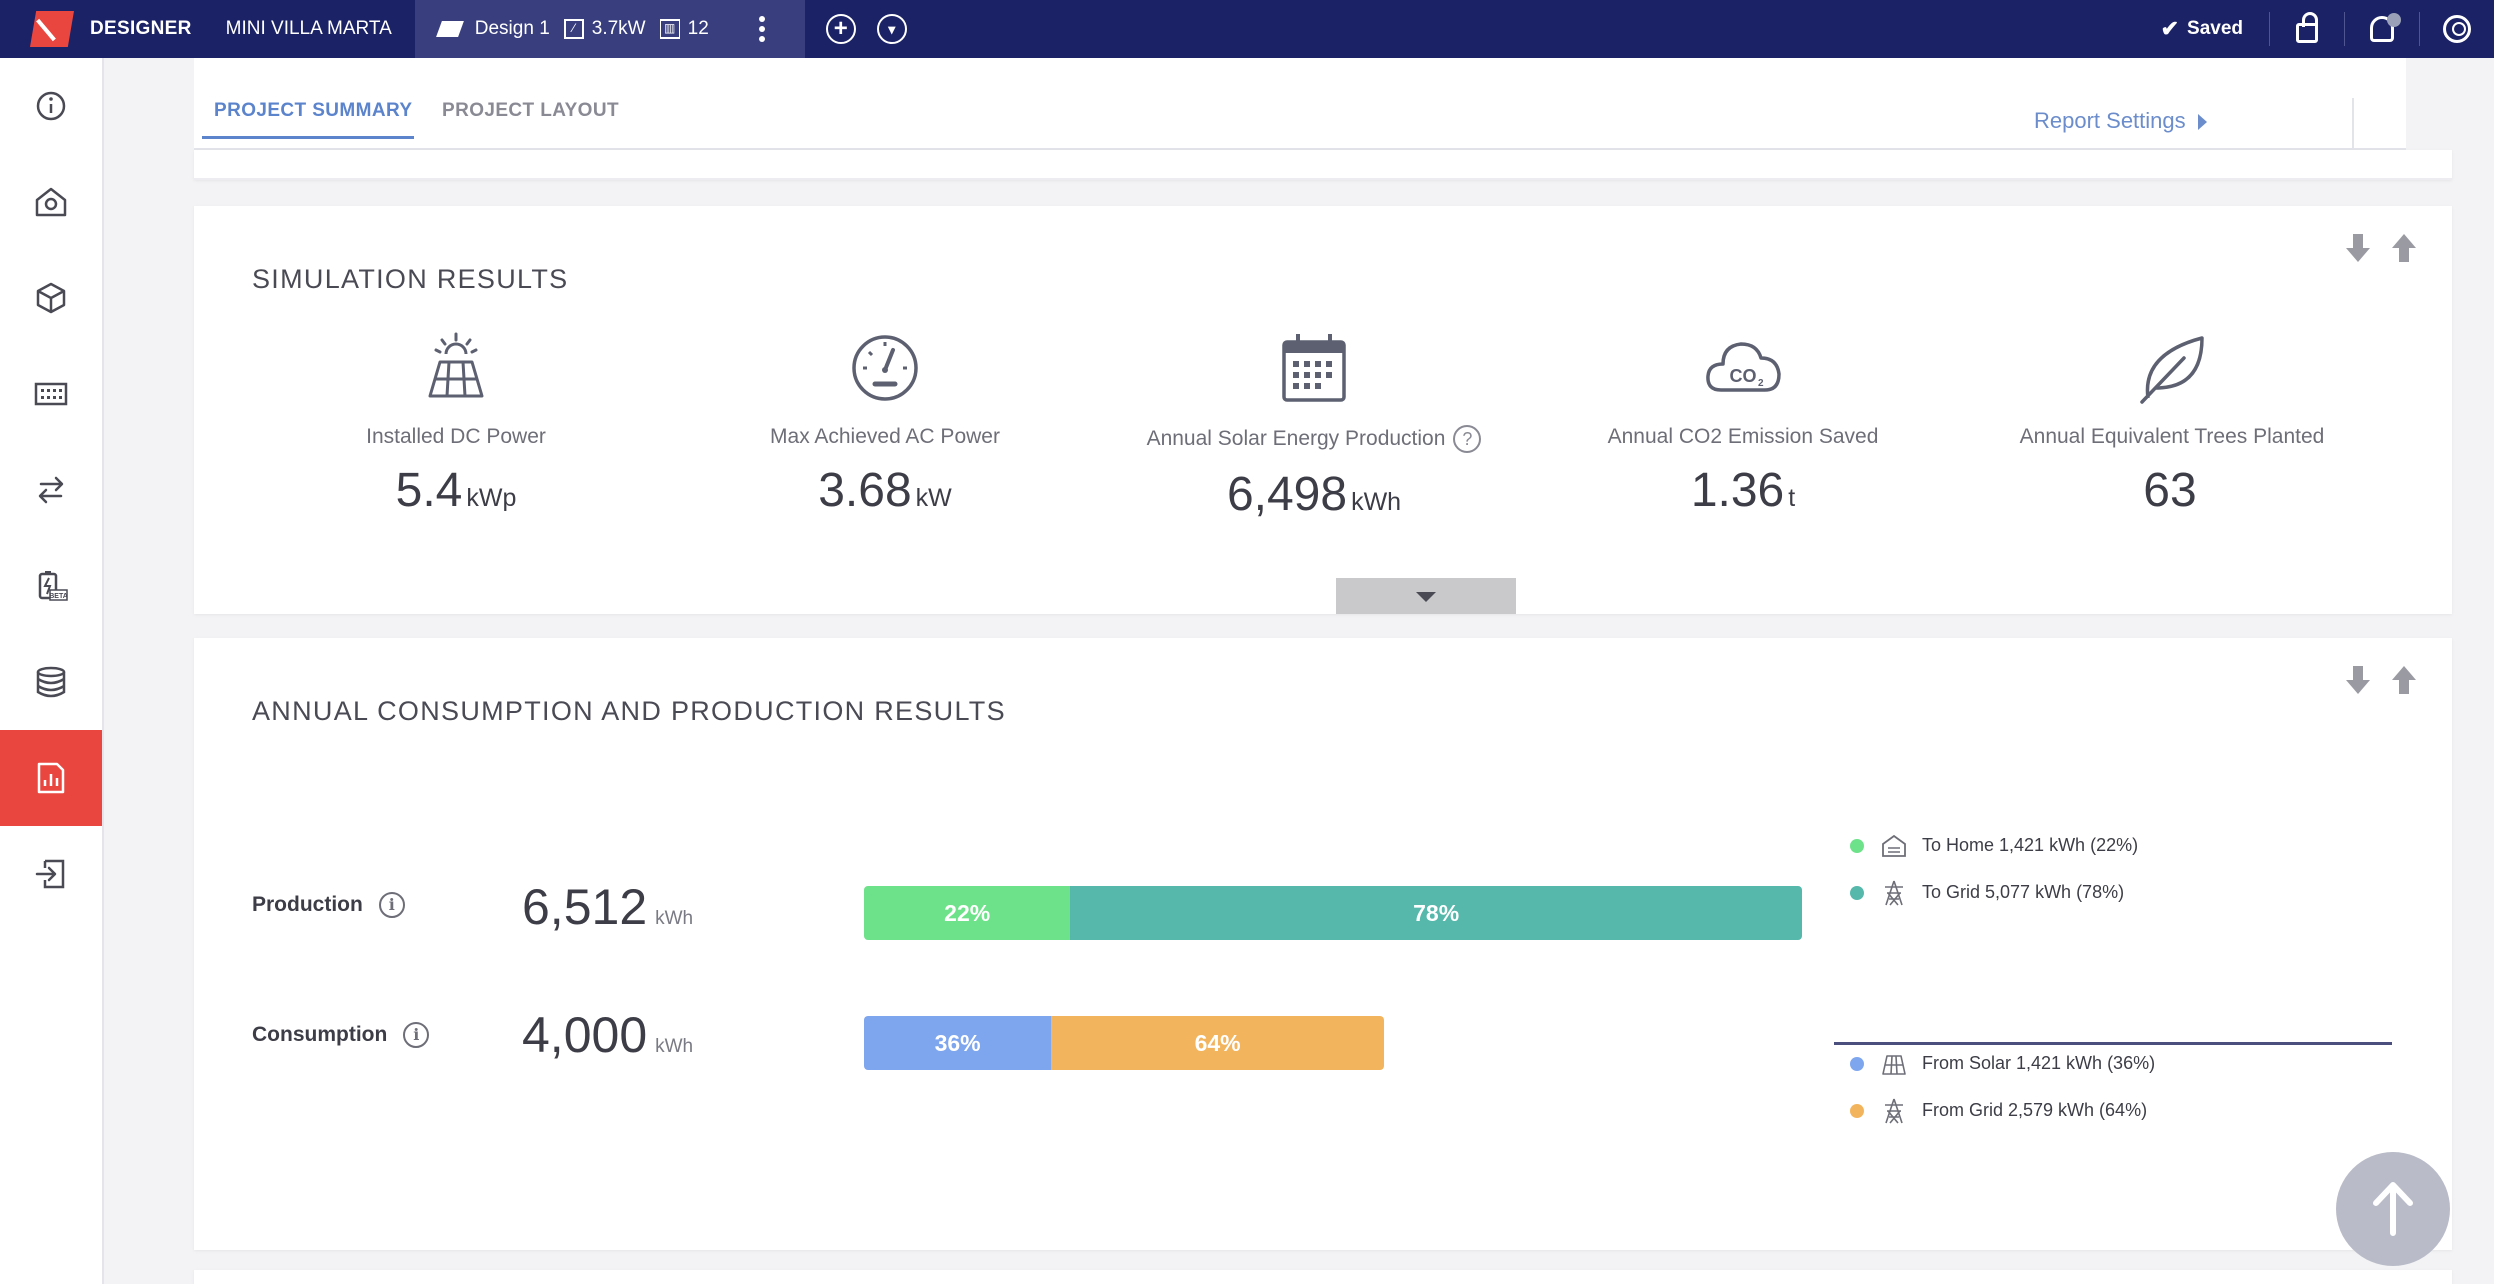 This screenshot has height=1284, width=2494. I want to click on production-label-text: Production, so click(307, 904).